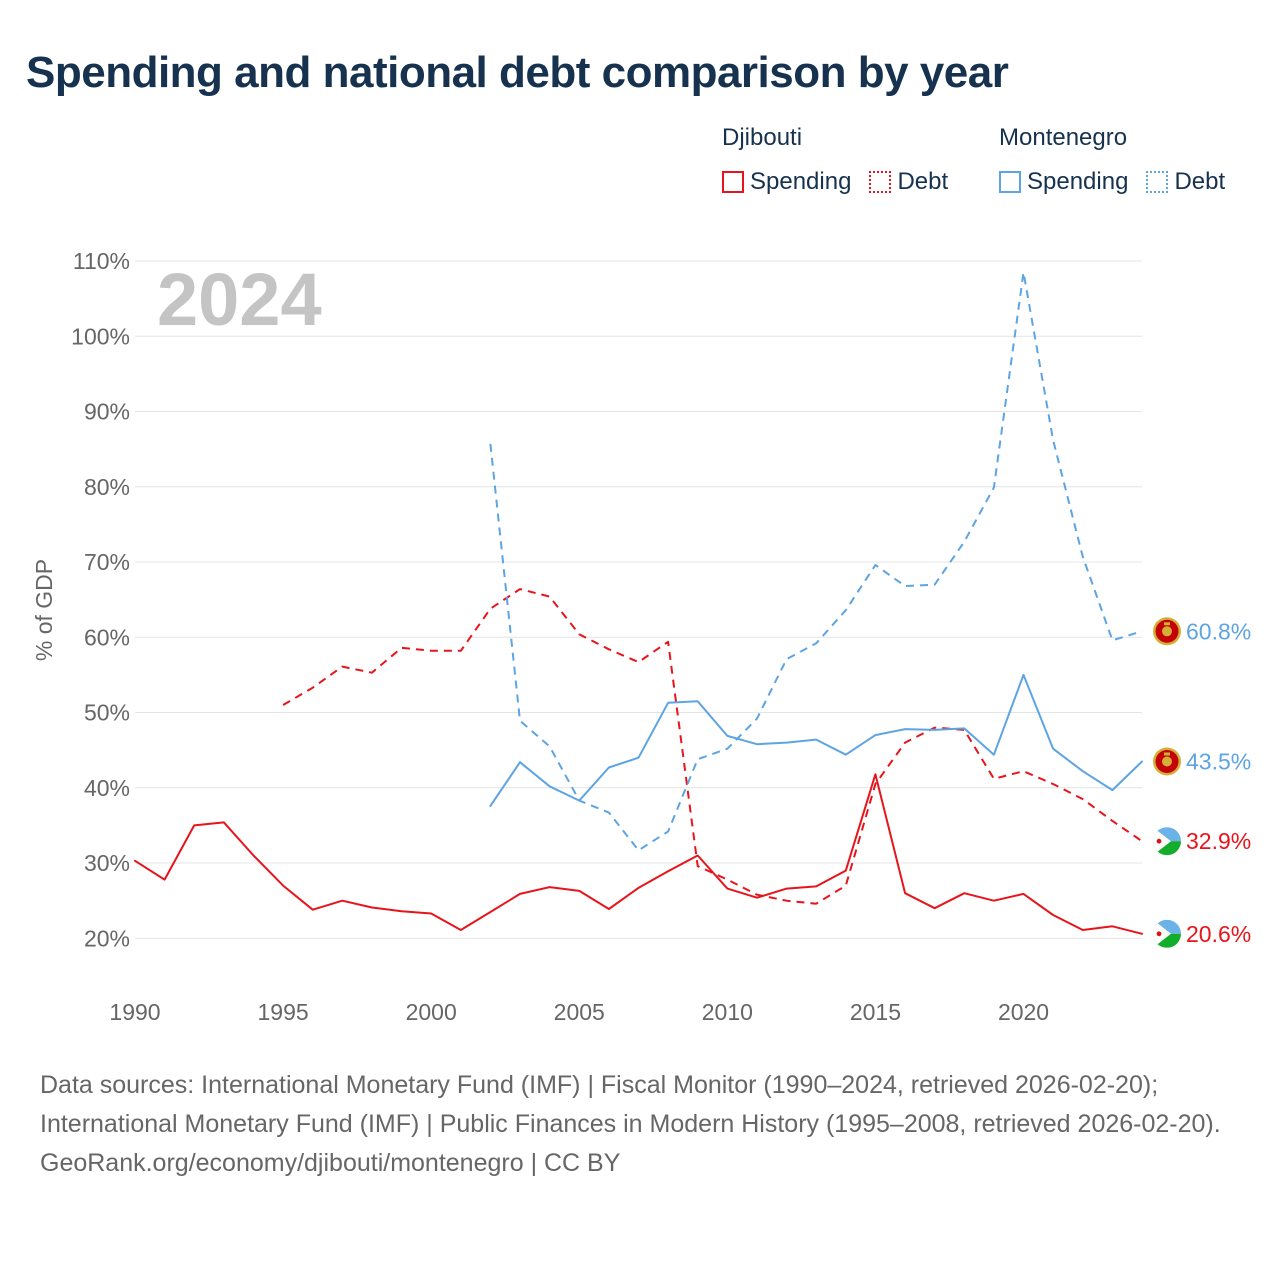  What do you see at coordinates (579, 1012) in the screenshot?
I see `x-tick-label: 2005` at bounding box center [579, 1012].